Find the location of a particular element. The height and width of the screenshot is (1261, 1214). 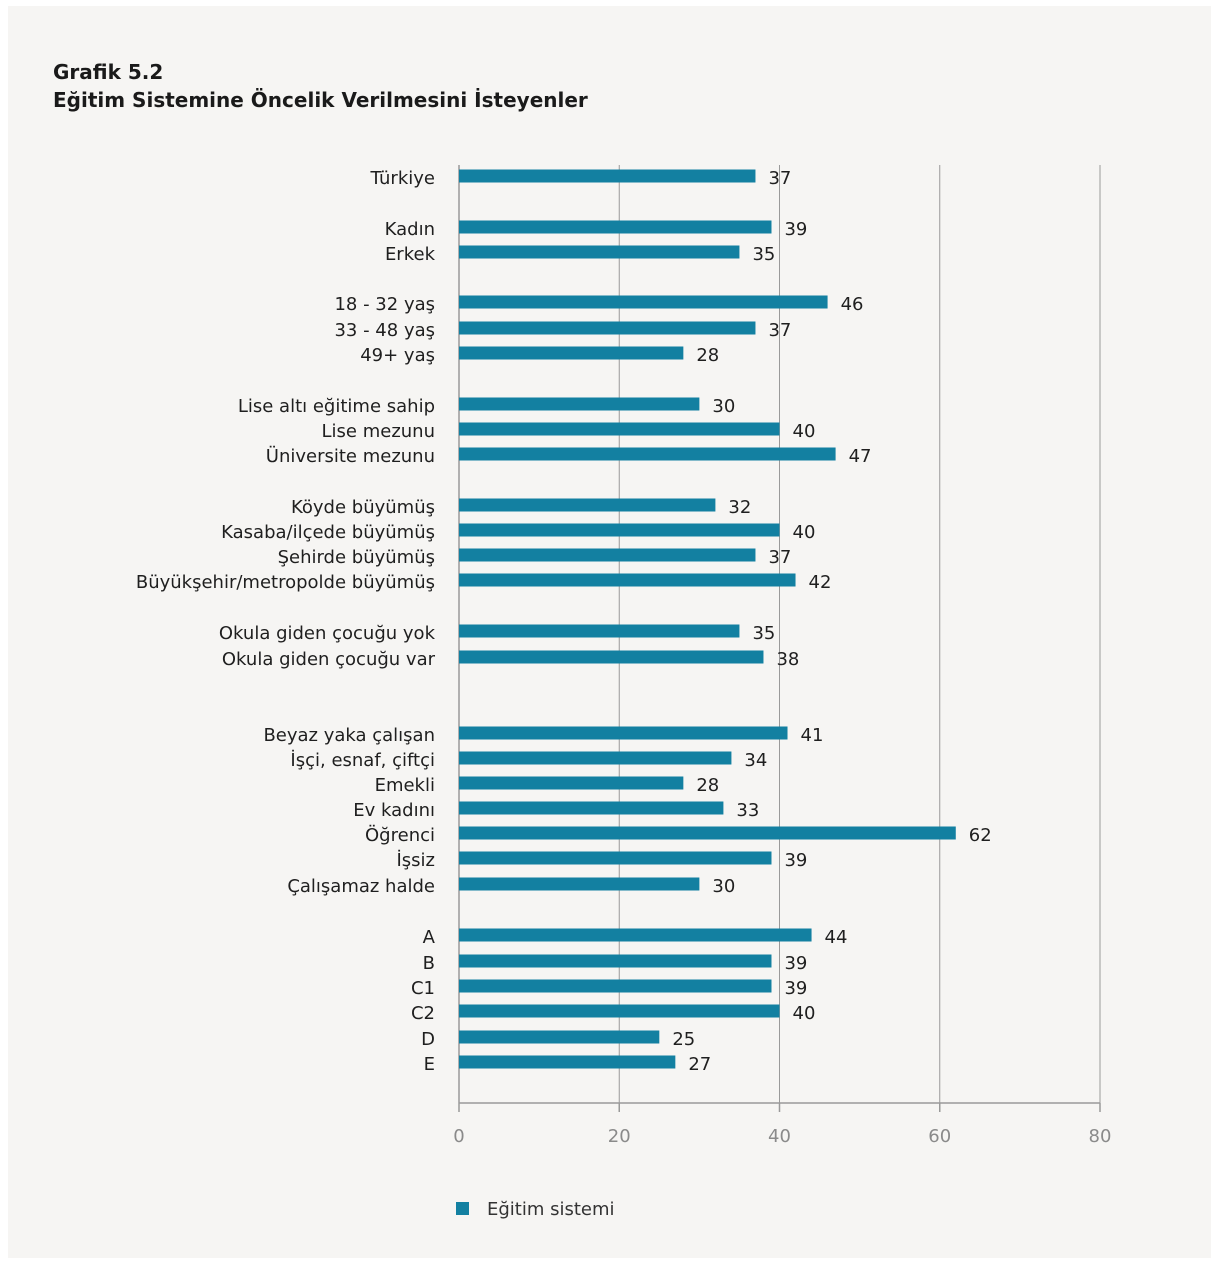

x-tick-label: 40 is located at coordinates (779, 1136).